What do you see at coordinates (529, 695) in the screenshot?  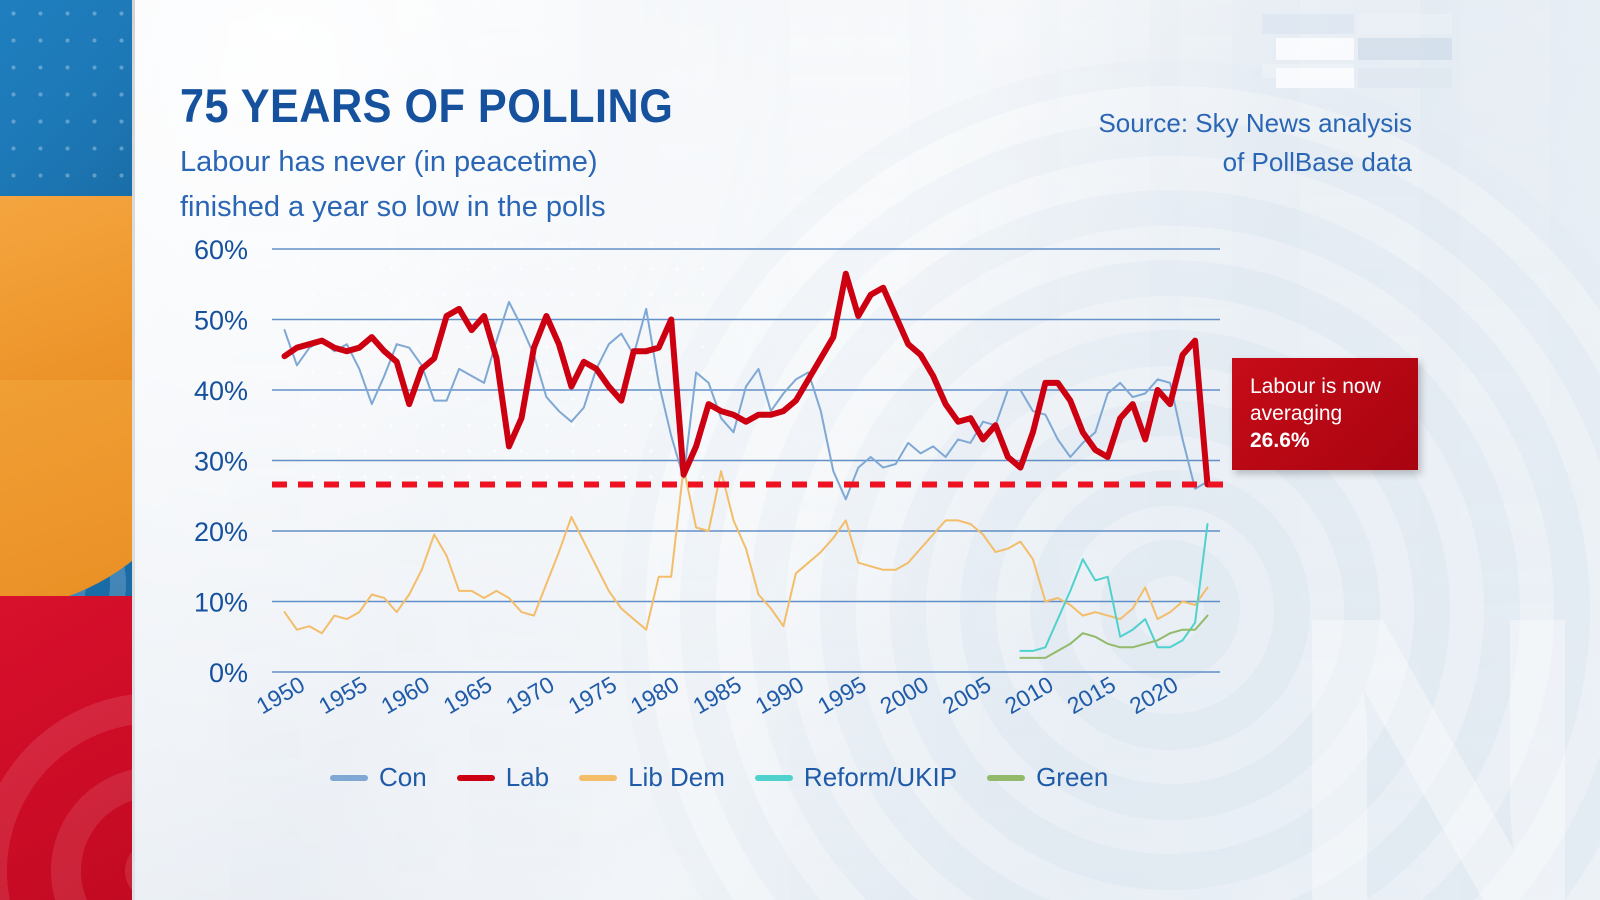 I see `x-axis-tick-label: 1970` at bounding box center [529, 695].